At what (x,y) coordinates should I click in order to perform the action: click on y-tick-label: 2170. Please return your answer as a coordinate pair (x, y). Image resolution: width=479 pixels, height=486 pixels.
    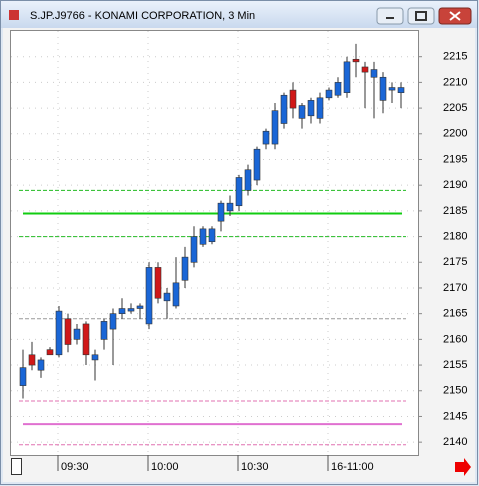
    Looking at the image, I should click on (455, 288).